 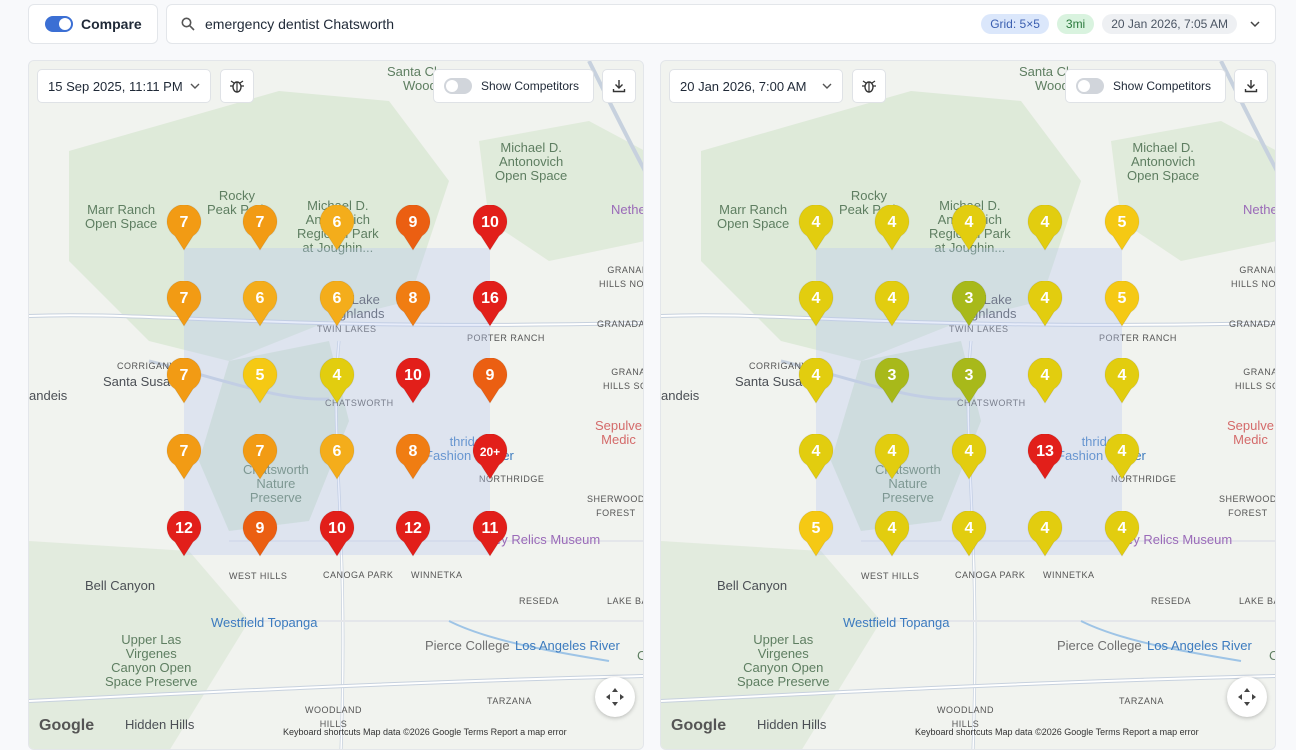 I want to click on scan-date-select: 15 Sep 2025, 11:11 PM, so click(x=124, y=86).